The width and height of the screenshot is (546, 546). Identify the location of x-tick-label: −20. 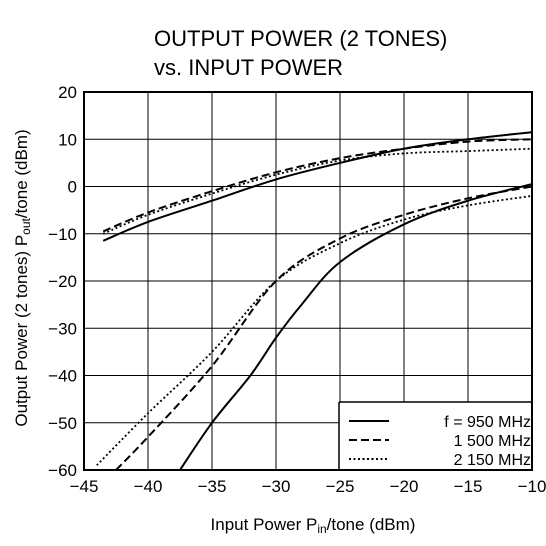
(404, 486).